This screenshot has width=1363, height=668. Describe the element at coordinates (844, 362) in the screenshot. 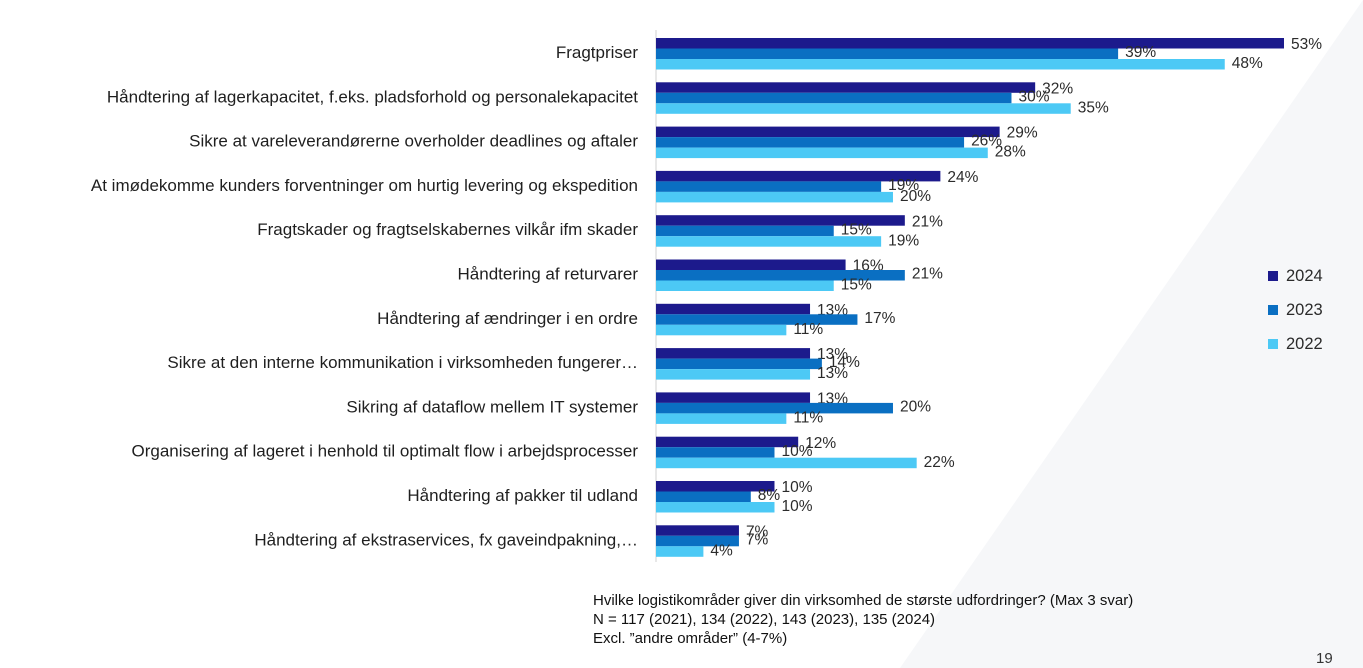

I see `data-label-2023: 14%` at that location.